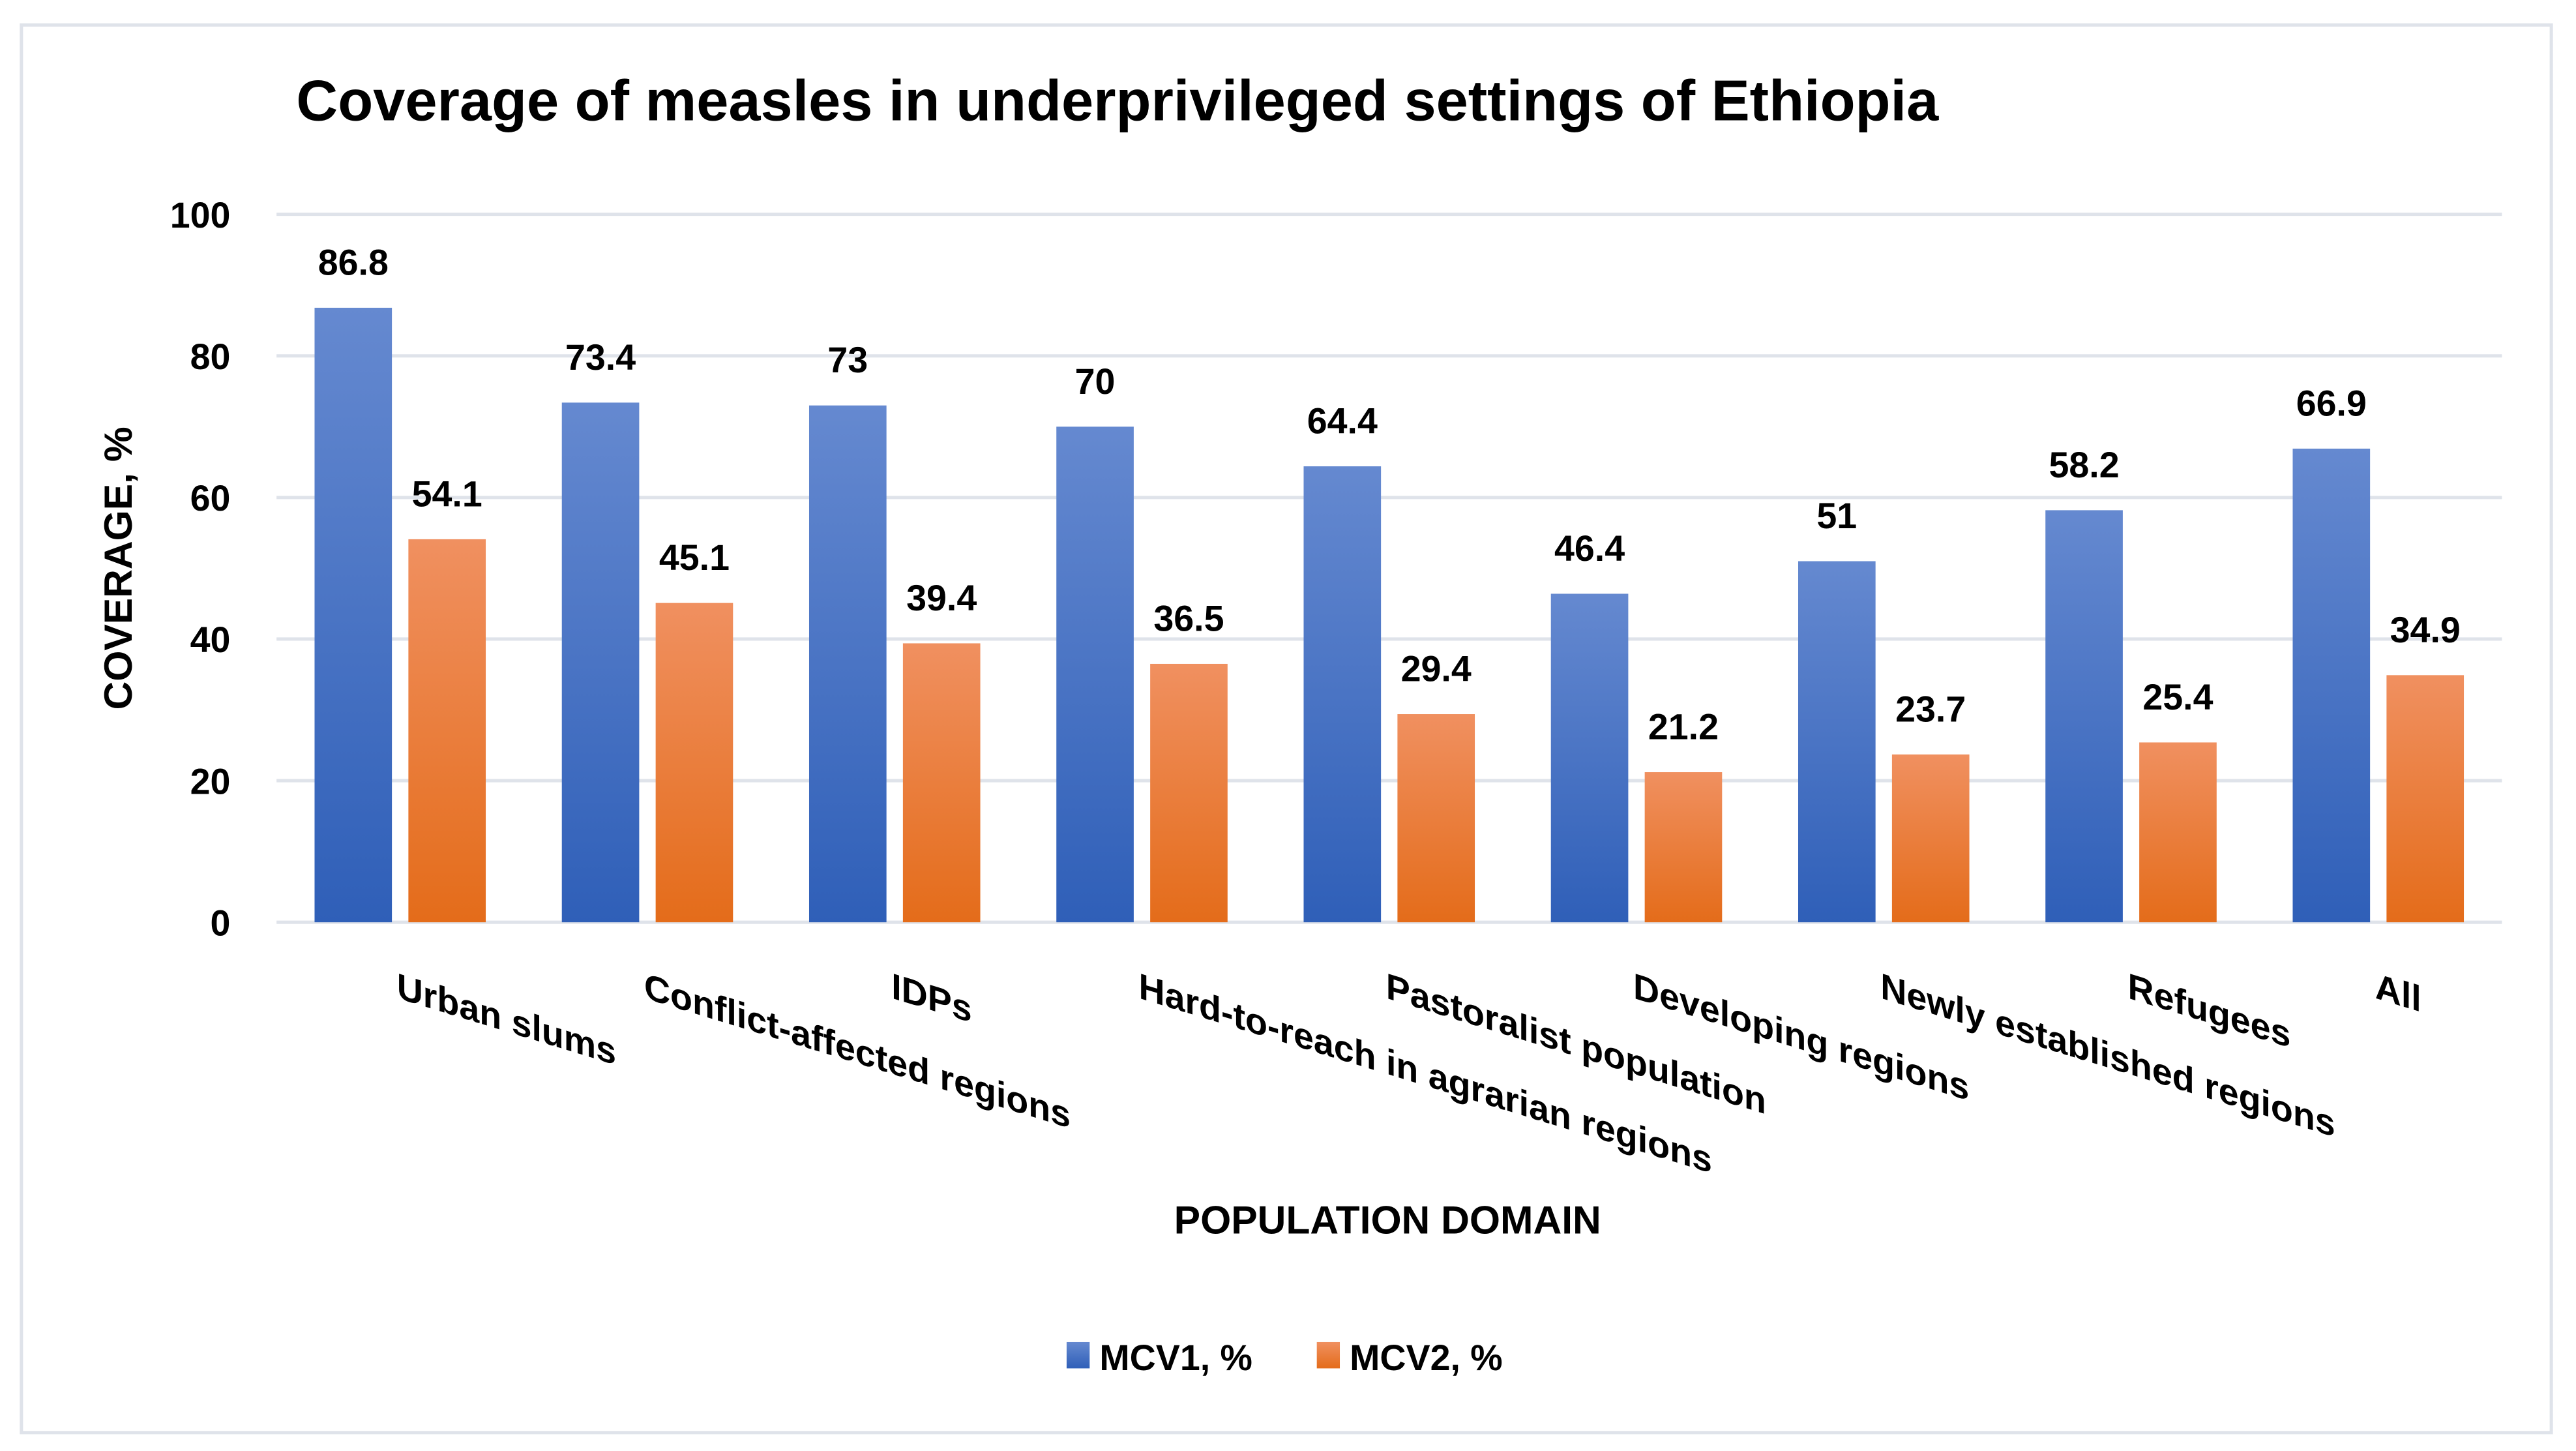 Image resolution: width=2576 pixels, height=1451 pixels. Describe the element at coordinates (1387, 1219) in the screenshot. I see `x-axis-title: POPULATION DOMAIN` at that location.